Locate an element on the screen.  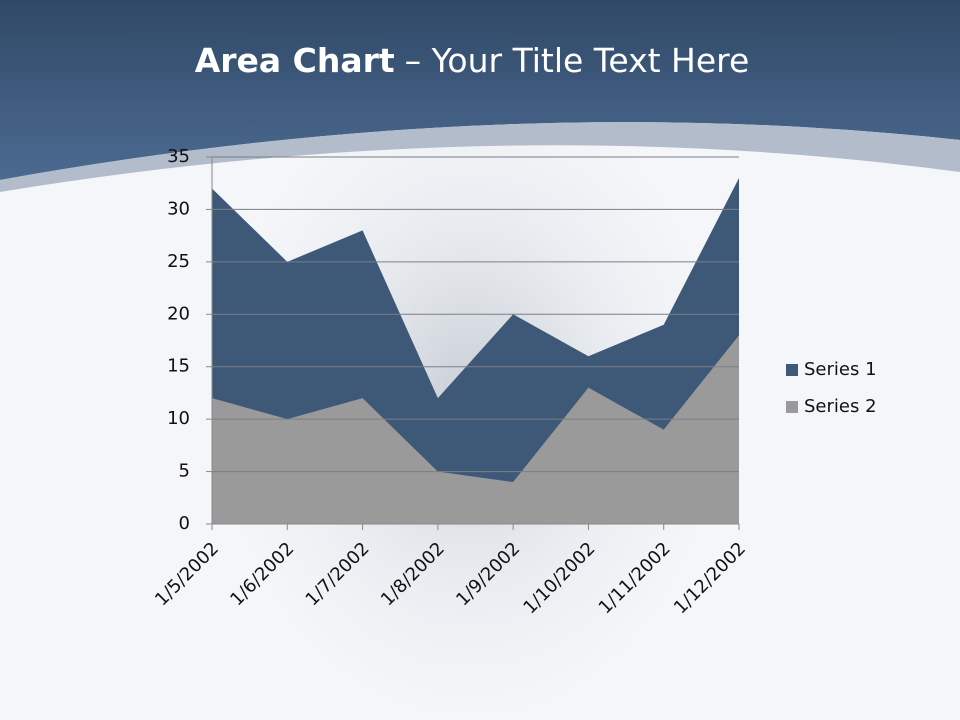
y-tick-label: 5 is located at coordinates (184, 471).